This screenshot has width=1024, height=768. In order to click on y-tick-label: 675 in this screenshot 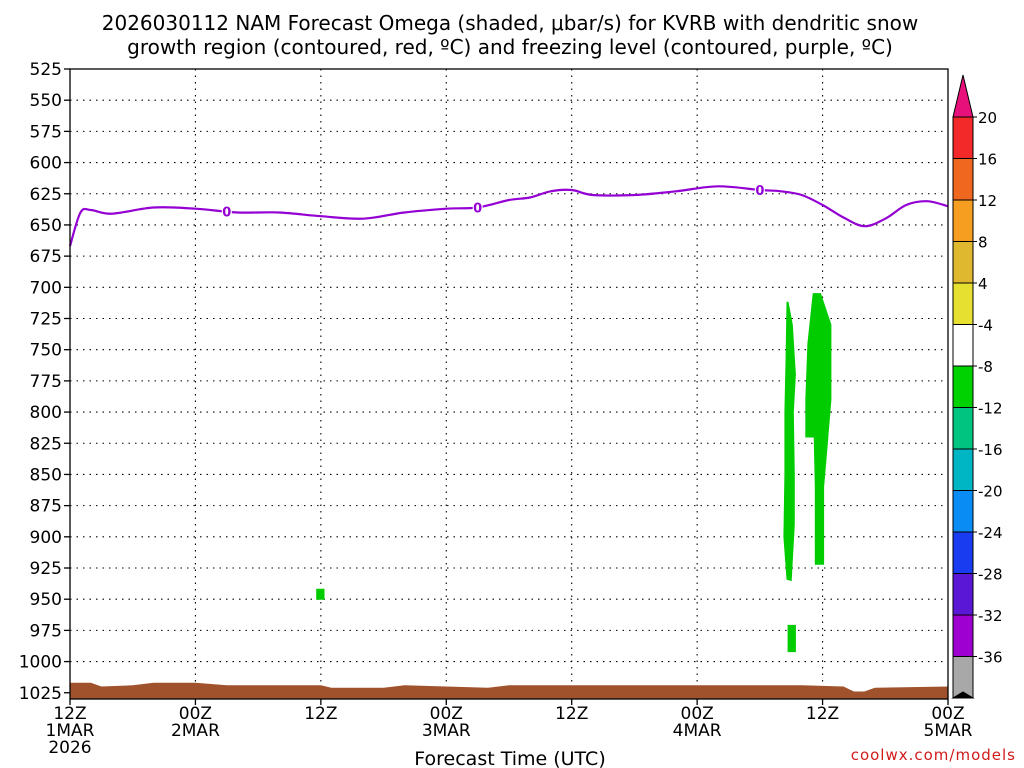, I will do `click(46, 257)`.